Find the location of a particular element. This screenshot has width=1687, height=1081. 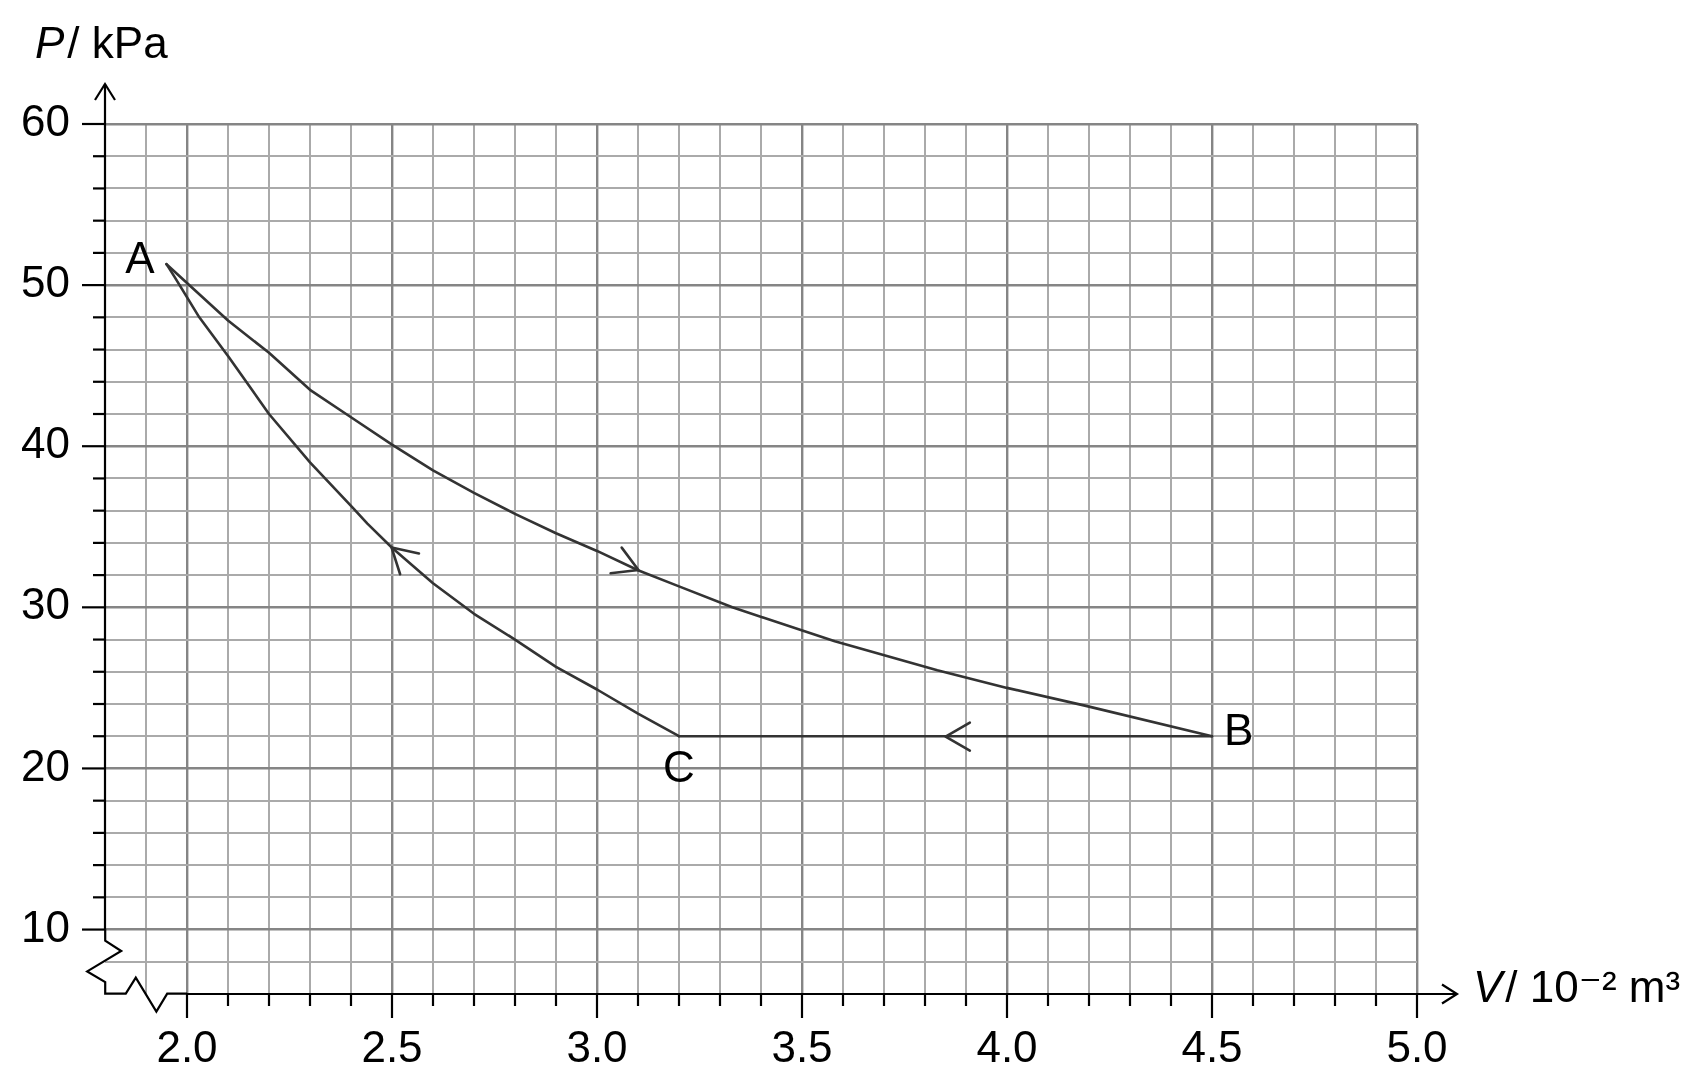

y-axis-title: P/ kPa is located at coordinates (102, 42).